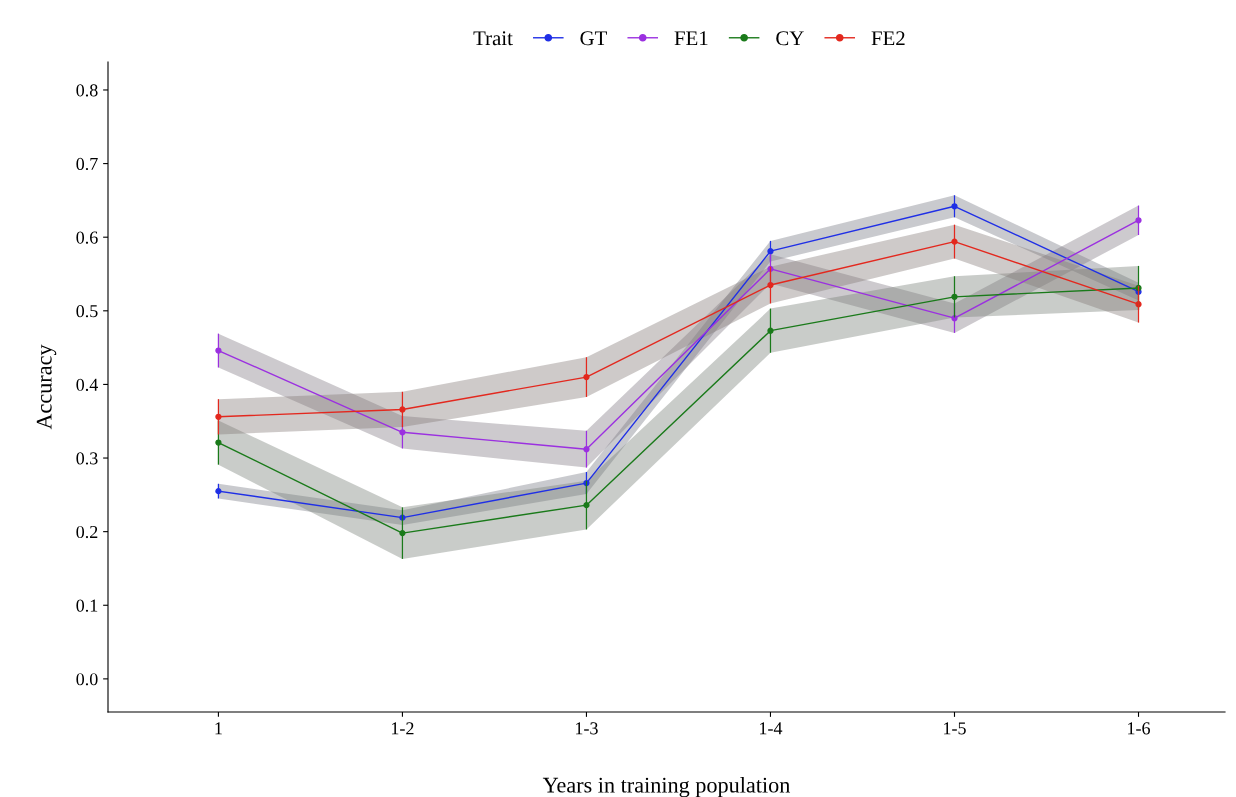 This screenshot has width=1236, height=797. What do you see at coordinates (691, 38) in the screenshot?
I see `legend-label: FE1` at bounding box center [691, 38].